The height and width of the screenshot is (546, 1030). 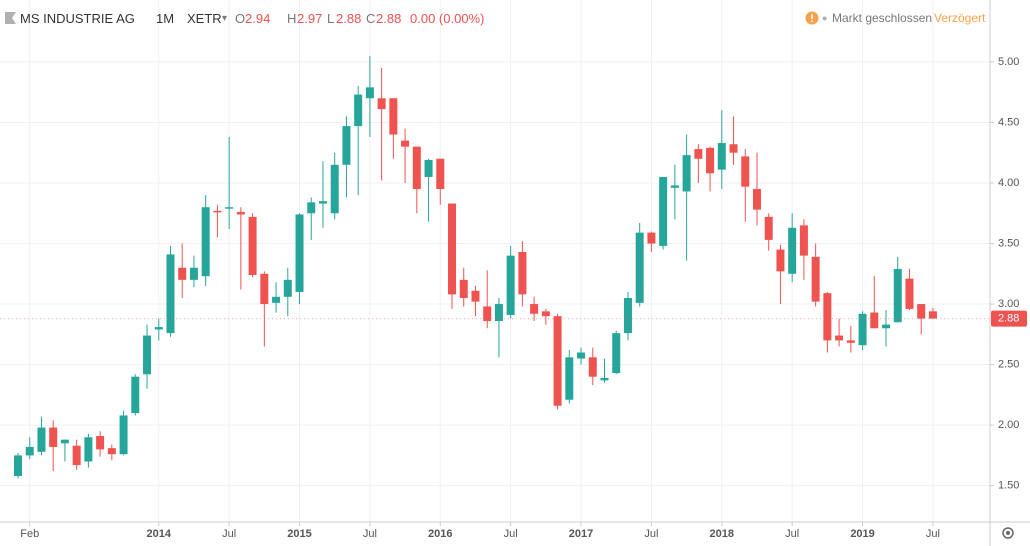 What do you see at coordinates (812, 18) in the screenshot?
I see `status-icon` at bounding box center [812, 18].